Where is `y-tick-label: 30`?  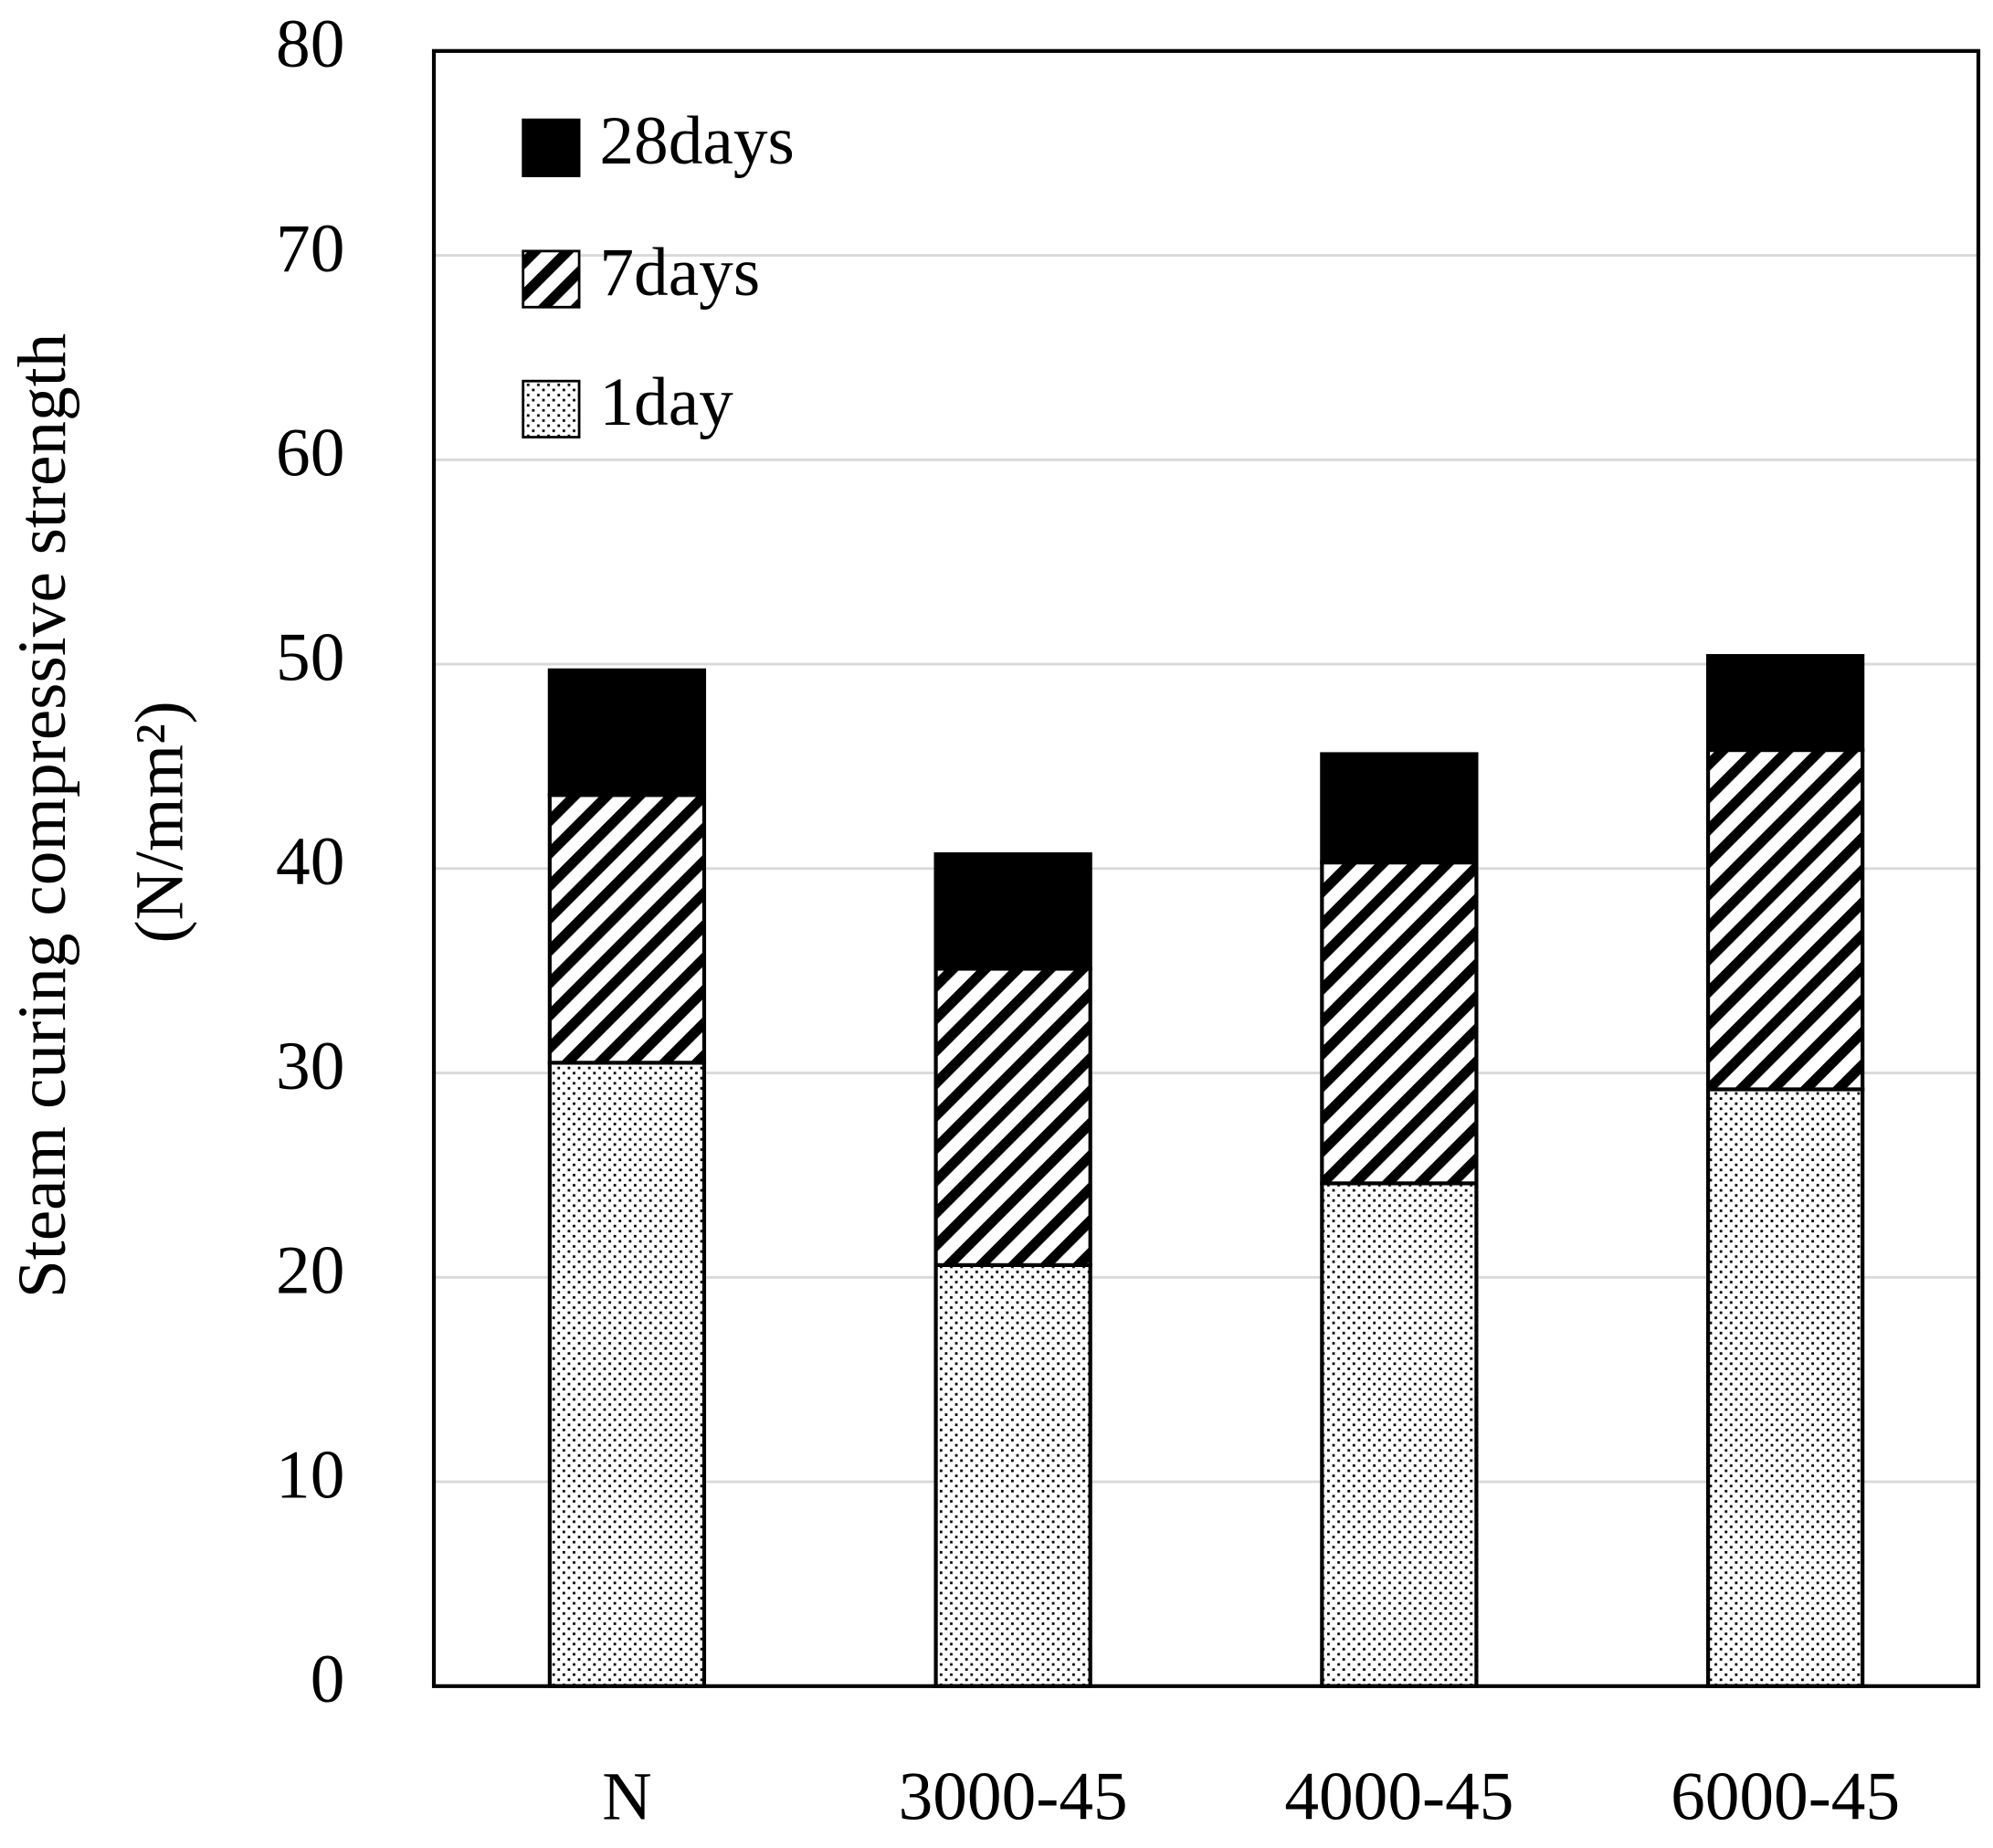
y-tick-label: 30 is located at coordinates (310, 1066).